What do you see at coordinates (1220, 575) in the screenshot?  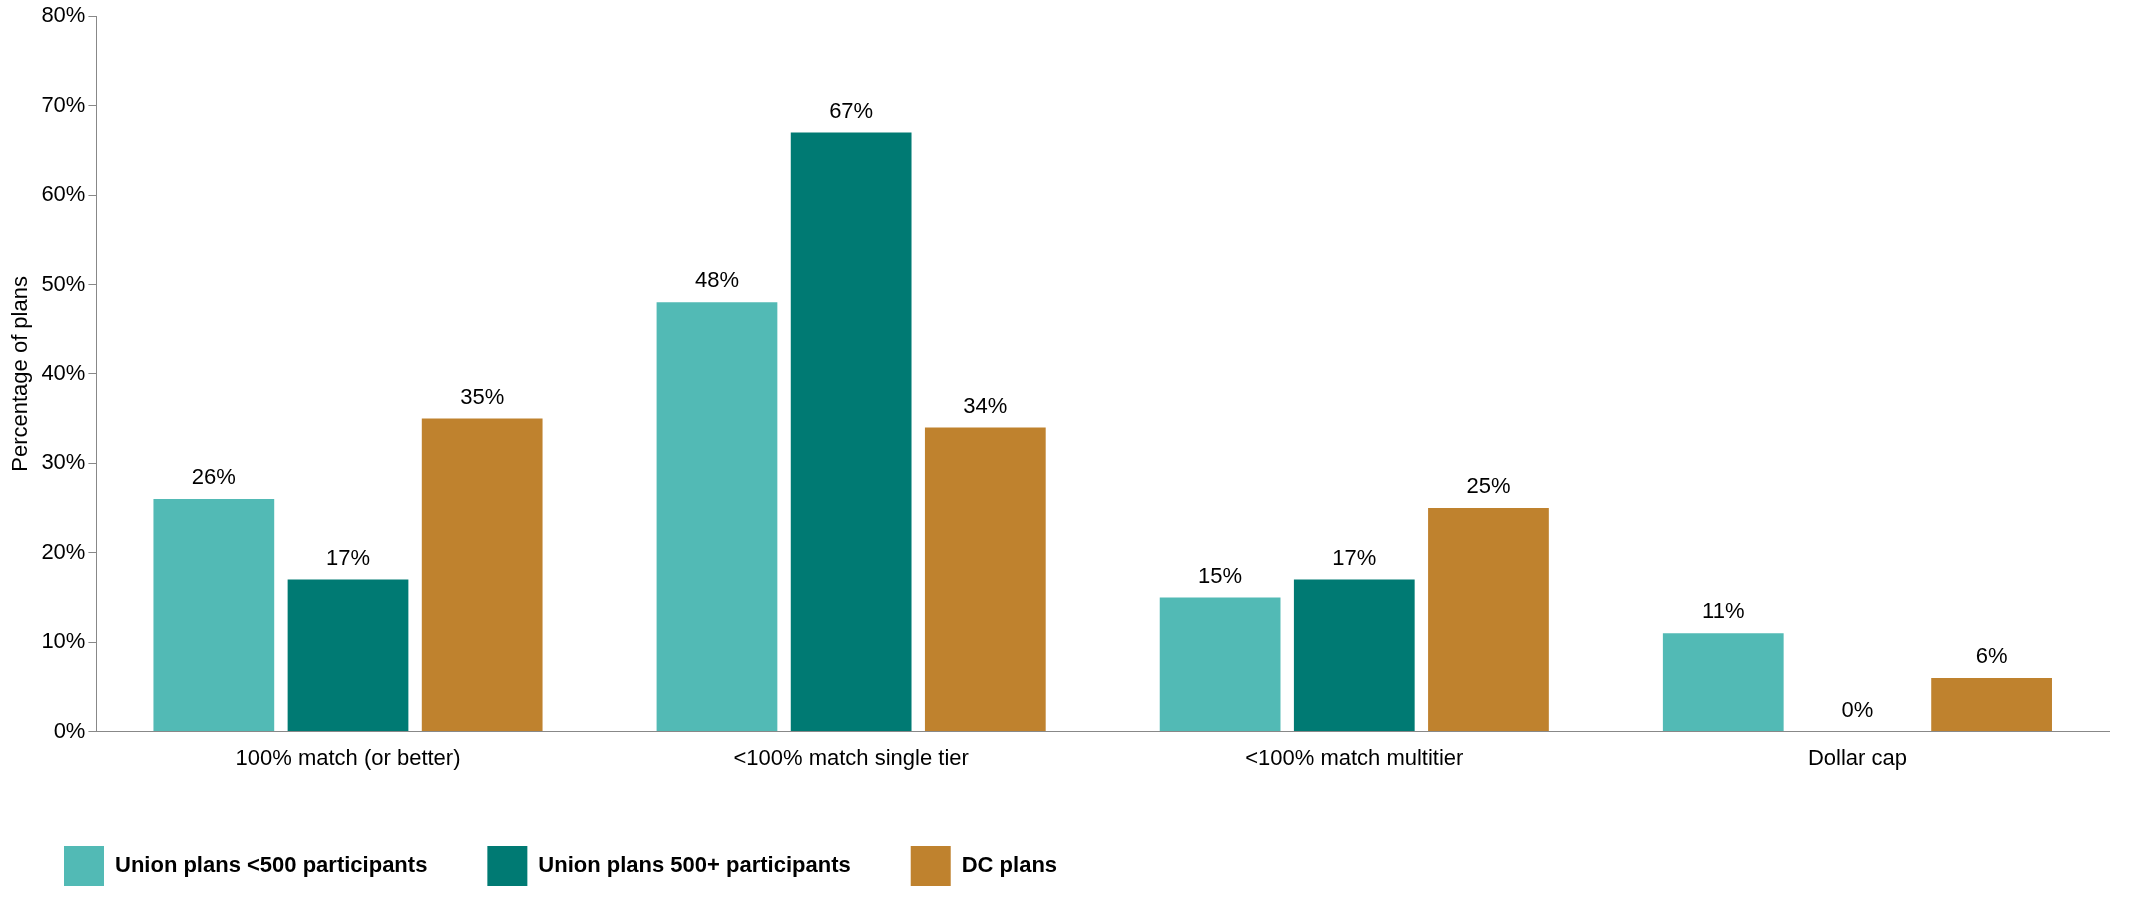 I see `data-label: 15%` at bounding box center [1220, 575].